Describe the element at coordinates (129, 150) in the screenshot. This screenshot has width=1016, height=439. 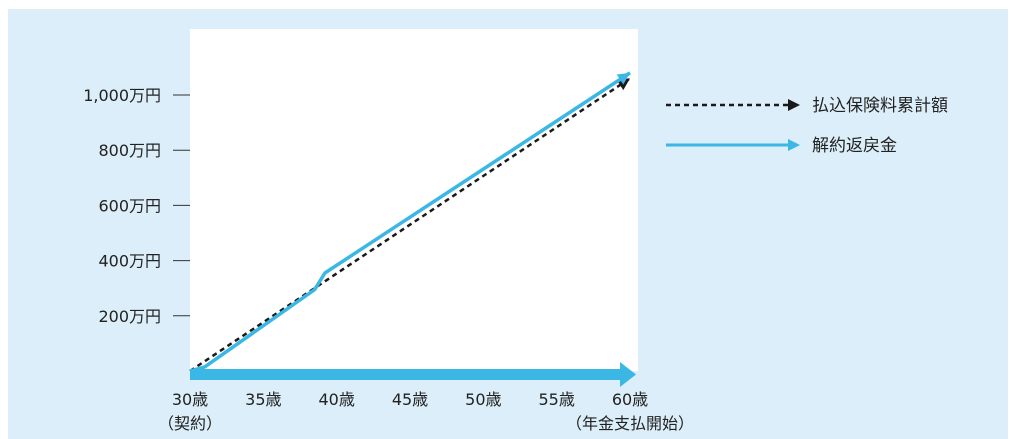
I see `y-tick-label: 800万円` at that location.